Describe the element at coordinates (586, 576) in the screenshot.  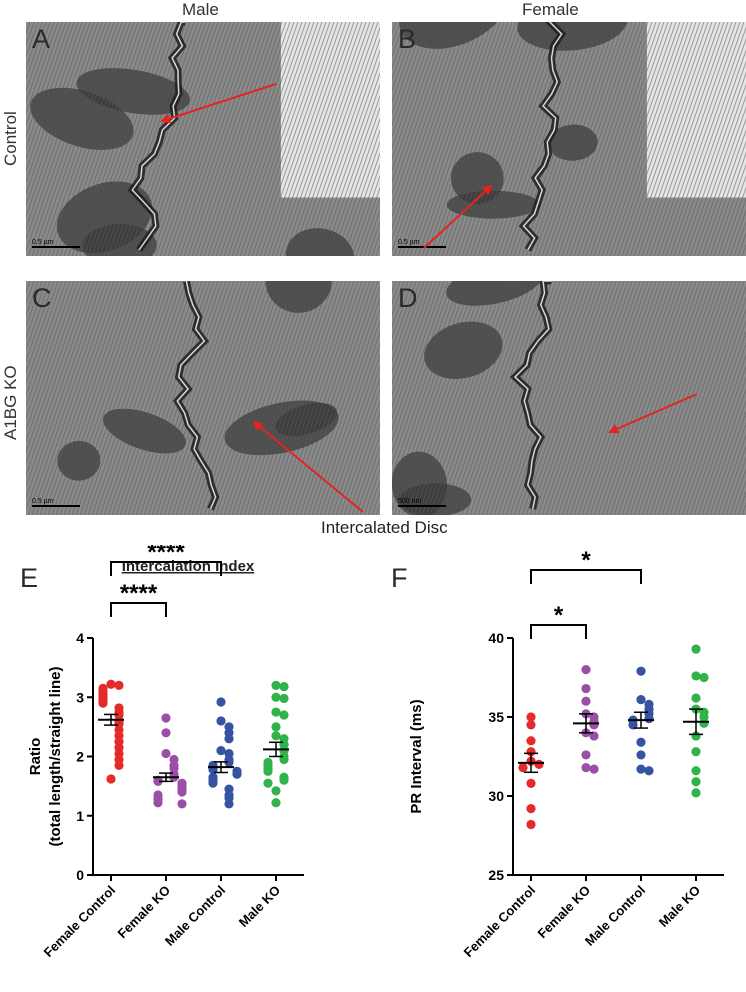
I see `significance-bracket` at that location.